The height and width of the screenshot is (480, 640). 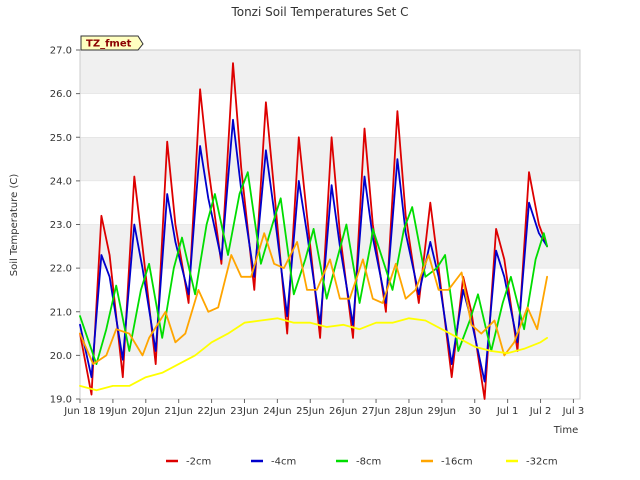 I want to click on y-tick-label: 24.0, so click(x=61, y=181).